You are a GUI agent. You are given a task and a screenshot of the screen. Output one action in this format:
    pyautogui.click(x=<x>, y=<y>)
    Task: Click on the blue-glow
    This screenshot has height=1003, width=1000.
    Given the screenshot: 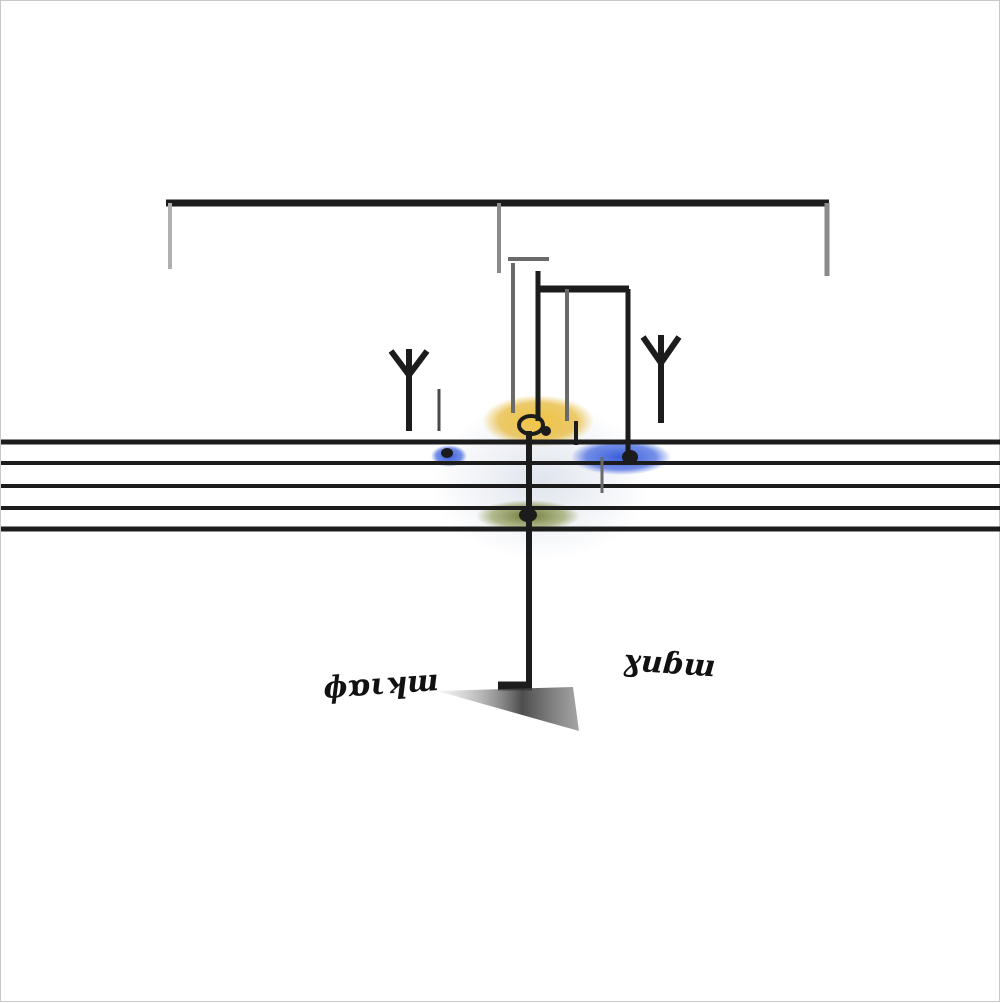 What is the action you would take?
    pyautogui.click(x=621, y=457)
    